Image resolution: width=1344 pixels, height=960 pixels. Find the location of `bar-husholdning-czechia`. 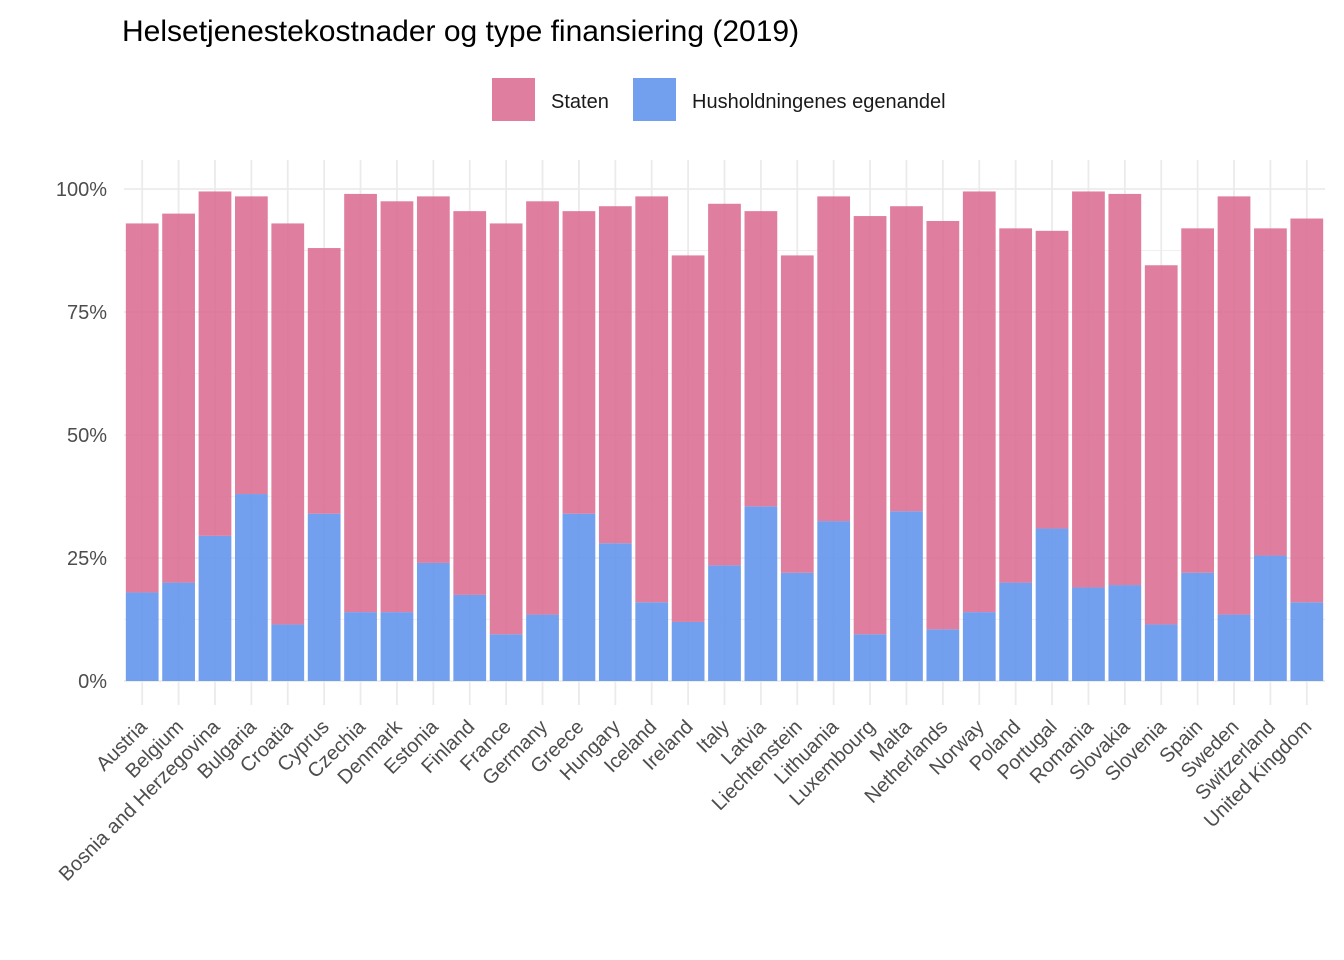

bar-husholdning-czechia is located at coordinates (360, 646).